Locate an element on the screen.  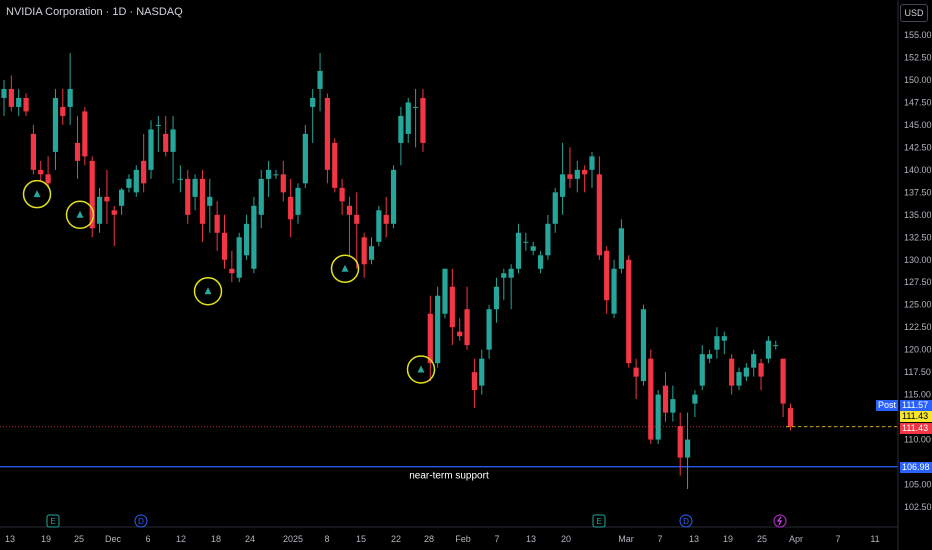
currency-button: USD is located at coordinates (914, 13).